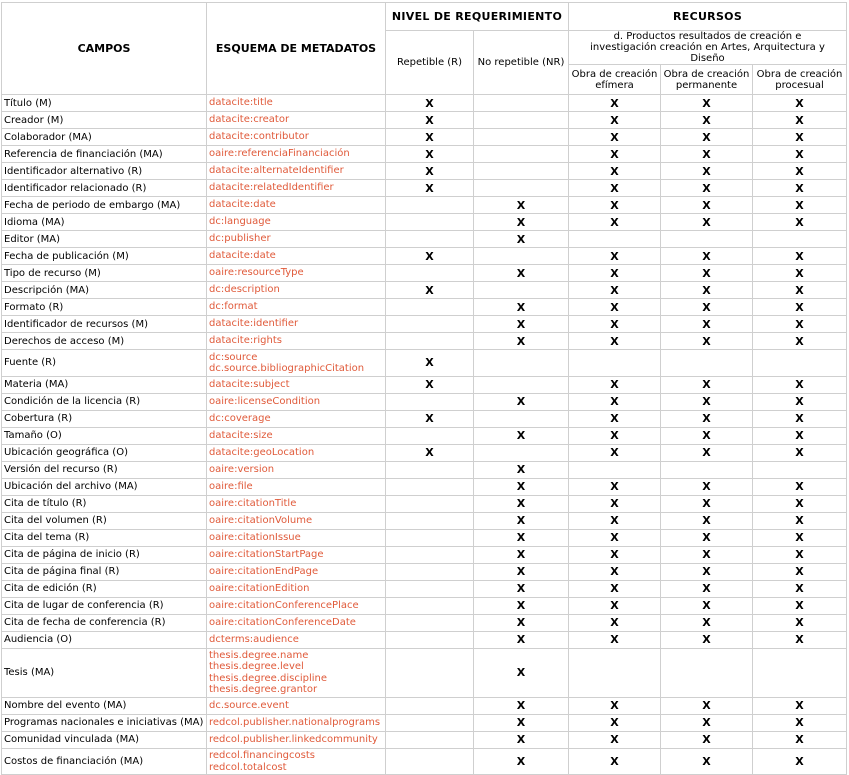  What do you see at coordinates (296, 154) in the screenshot?
I see `schema-cell: oaire:referenciaFinanciación` at bounding box center [296, 154].